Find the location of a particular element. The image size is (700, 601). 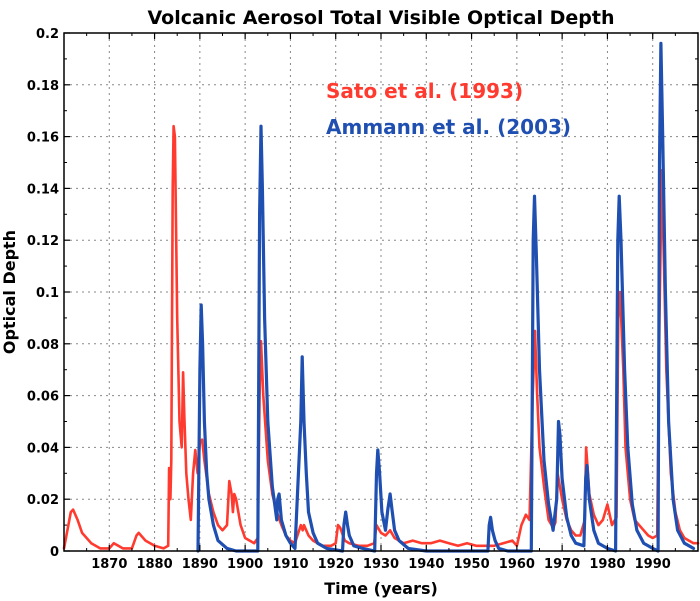

legend-entry-2: Ammann et al. (2003) is located at coordinates (448, 127).